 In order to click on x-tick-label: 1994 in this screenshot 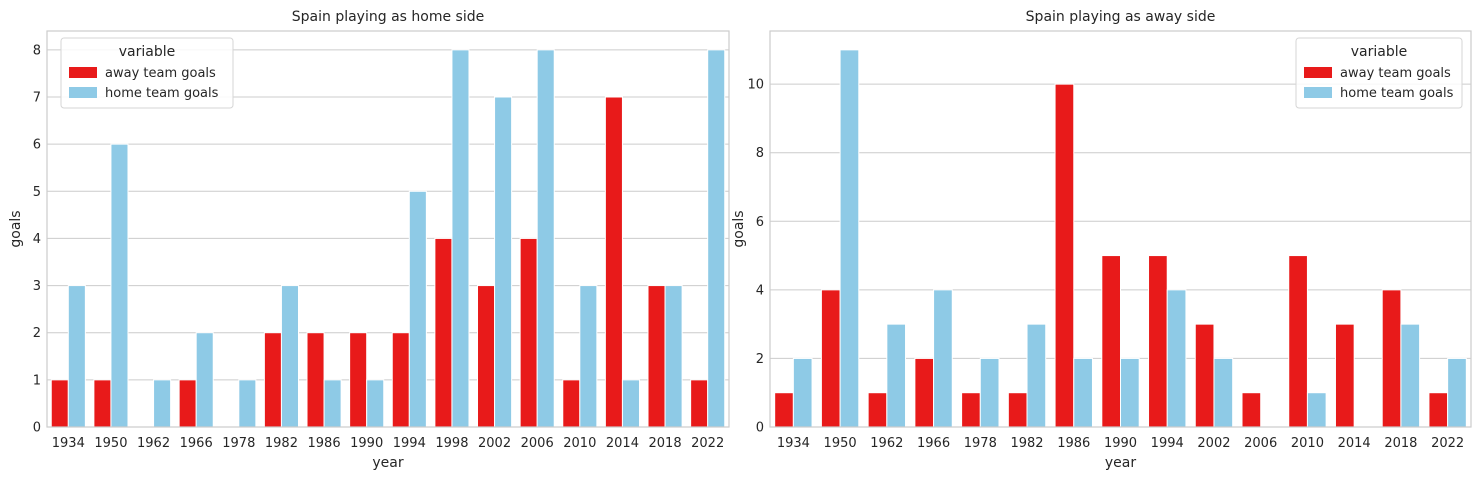, I will do `click(409, 443)`.